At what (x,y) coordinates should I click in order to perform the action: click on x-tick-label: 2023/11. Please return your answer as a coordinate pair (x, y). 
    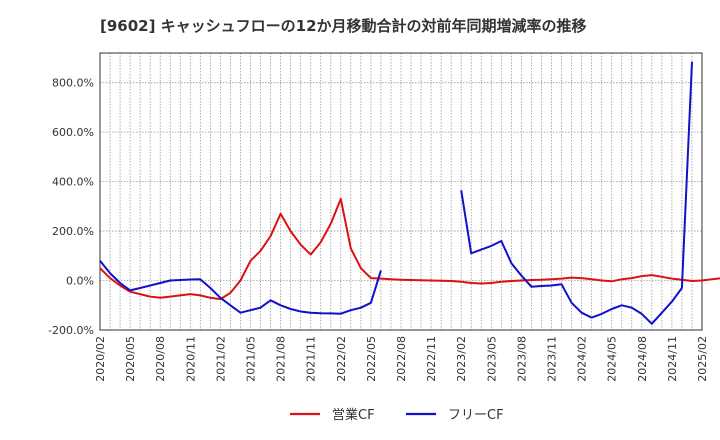
    Looking at the image, I should click on (552, 359).